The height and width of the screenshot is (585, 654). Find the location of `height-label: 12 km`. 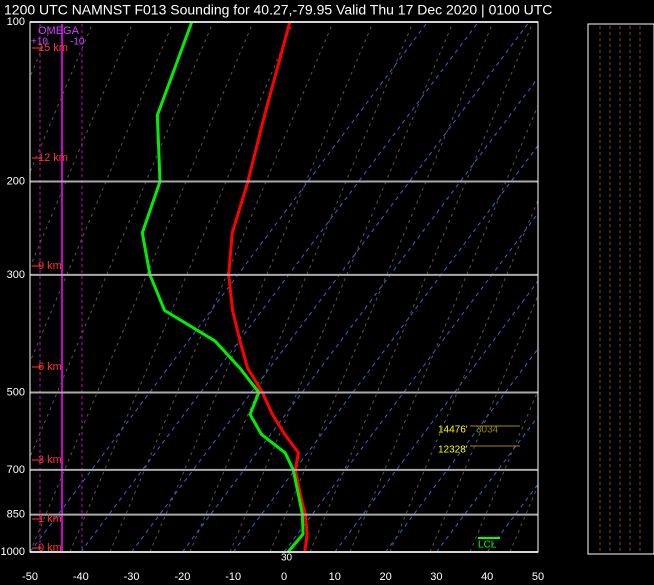

height-label: 12 km is located at coordinates (53, 158).